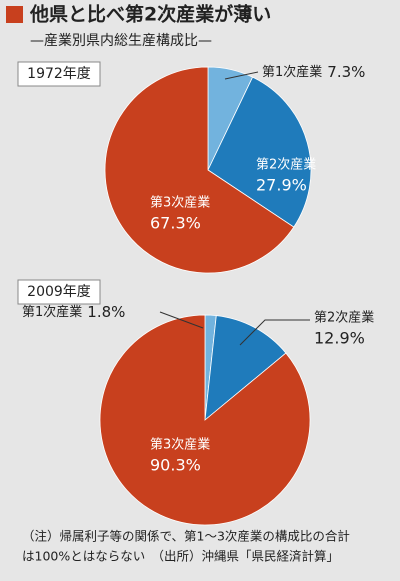  Describe the element at coordinates (281, 185) in the screenshot. I see `value-label: 27.9%` at that location.